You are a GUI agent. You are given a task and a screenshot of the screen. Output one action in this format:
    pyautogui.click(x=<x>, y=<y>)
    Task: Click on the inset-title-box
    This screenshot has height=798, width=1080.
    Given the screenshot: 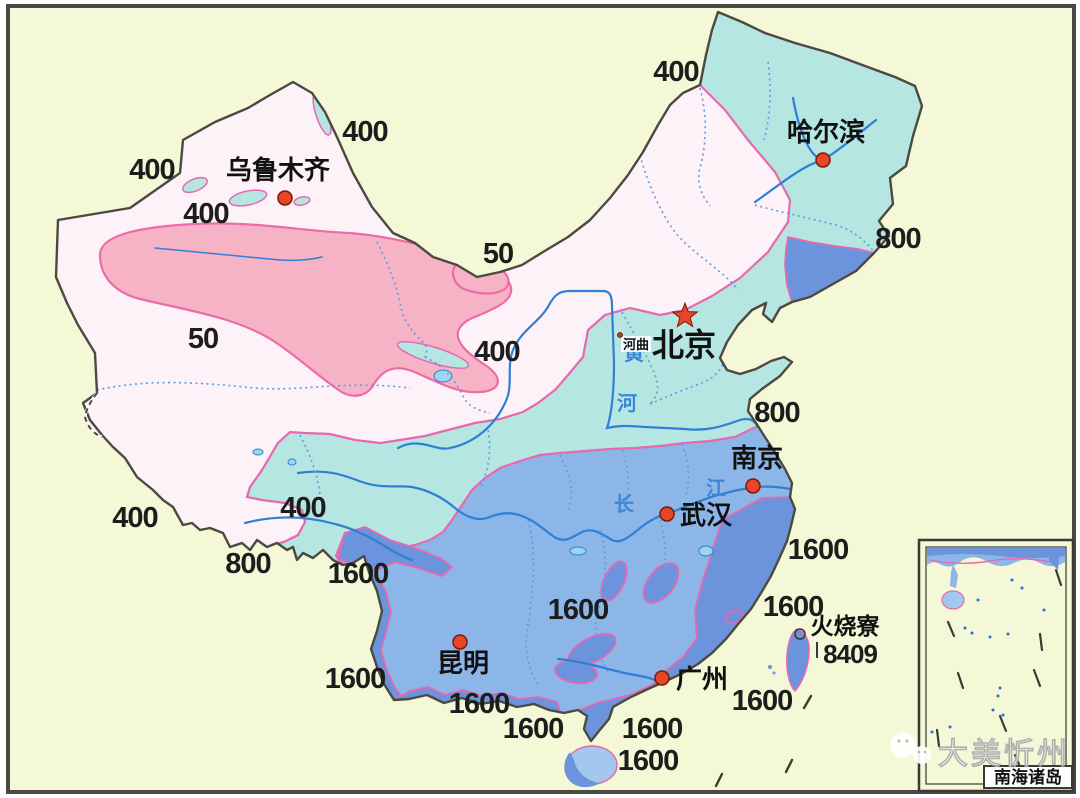 What is the action you would take?
    pyautogui.click(x=1028, y=777)
    